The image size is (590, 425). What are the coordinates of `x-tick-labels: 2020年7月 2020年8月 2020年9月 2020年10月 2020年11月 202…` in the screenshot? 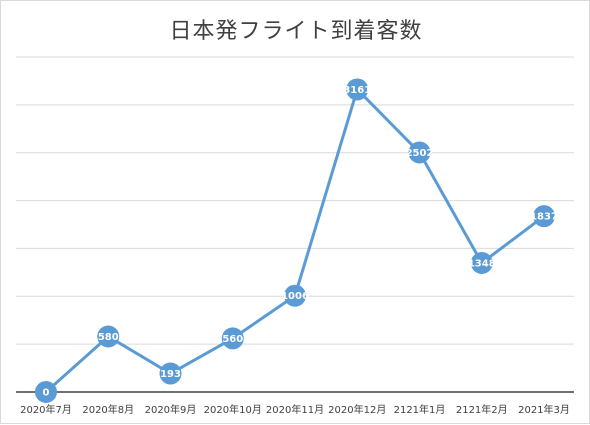 It's located at (295, 409).